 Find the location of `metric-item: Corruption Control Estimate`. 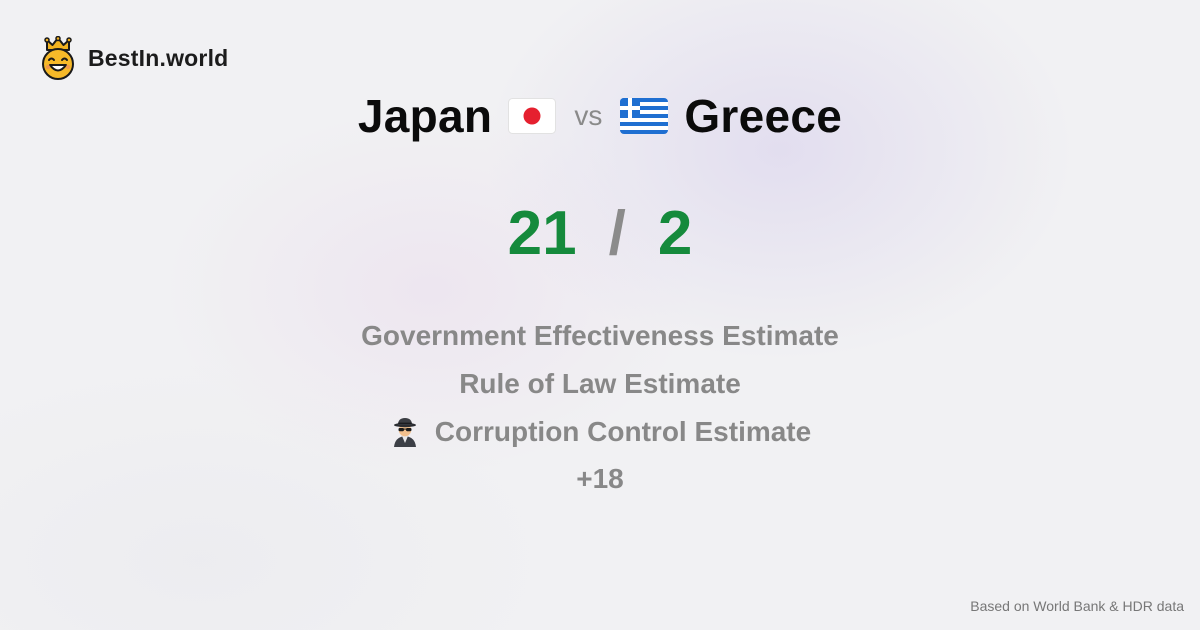

metric-item: Corruption Control Estimate is located at coordinates (600, 432).